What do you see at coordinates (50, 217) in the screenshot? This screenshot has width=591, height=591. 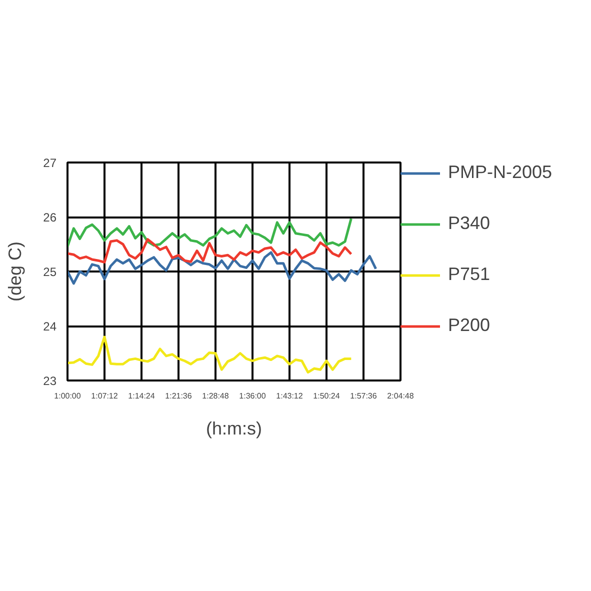 I see `y-tick-label: 26` at bounding box center [50, 217].